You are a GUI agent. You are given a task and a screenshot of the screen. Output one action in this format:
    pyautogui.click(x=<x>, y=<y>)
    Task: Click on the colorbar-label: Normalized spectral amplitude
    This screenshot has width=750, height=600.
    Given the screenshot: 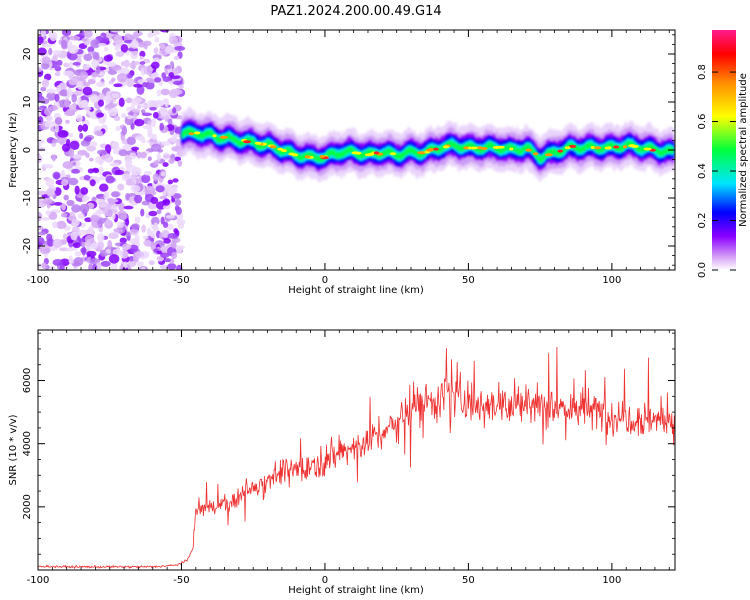 What is the action you would take?
    pyautogui.click(x=743, y=150)
    